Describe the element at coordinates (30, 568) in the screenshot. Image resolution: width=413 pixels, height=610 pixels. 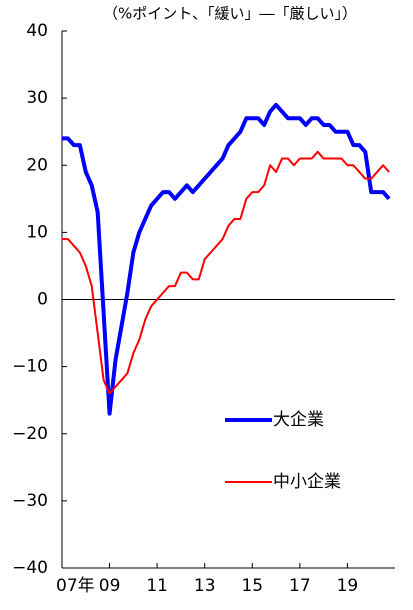
I see `y-tick-label: −40` at that location.